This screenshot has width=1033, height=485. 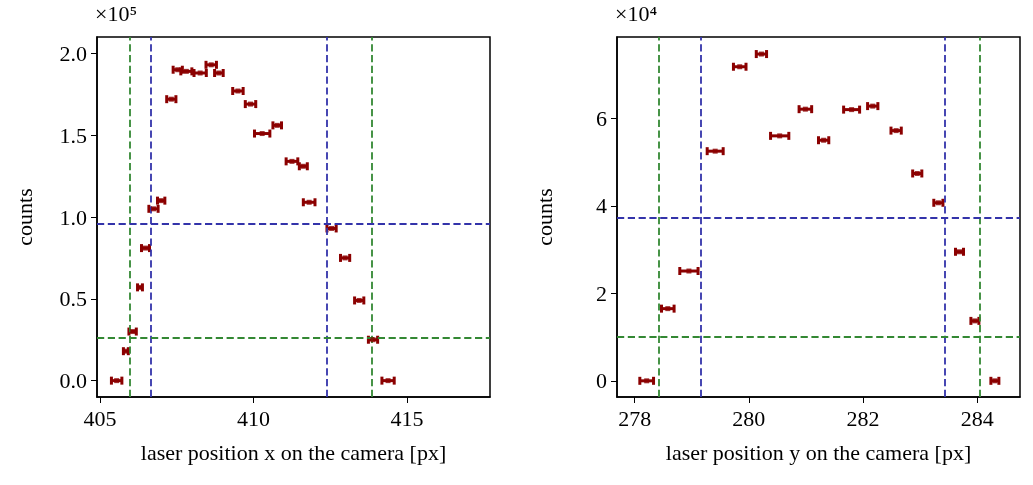 What do you see at coordinates (73, 217) in the screenshot?
I see `y-tick-label: 1.0` at bounding box center [73, 217].